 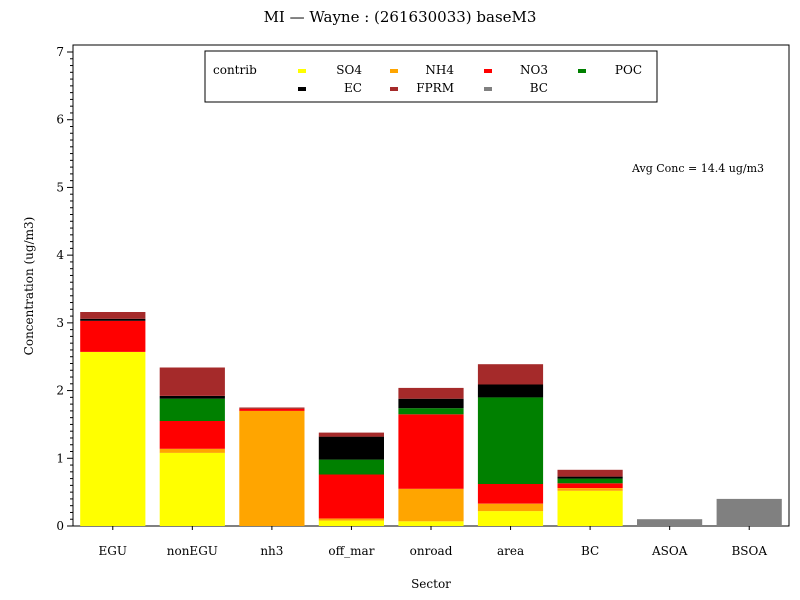 What do you see at coordinates (590, 485) in the screenshot?
I see `bar-BC-NO3` at bounding box center [590, 485].